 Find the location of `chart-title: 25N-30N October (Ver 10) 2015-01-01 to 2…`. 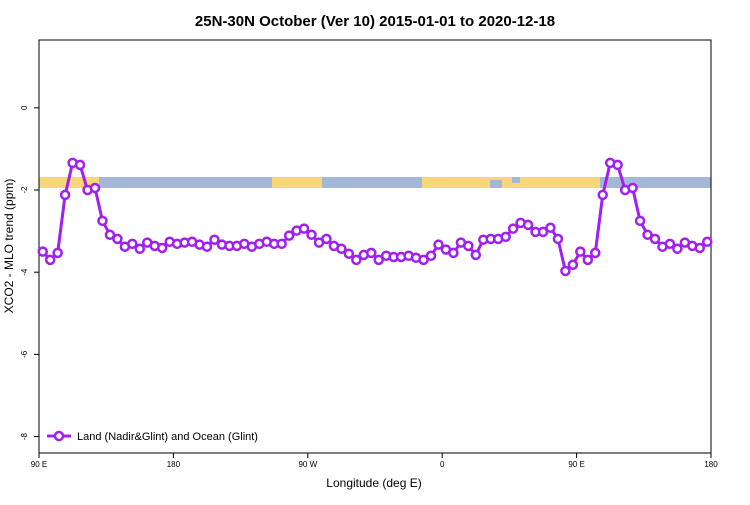

chart-title: 25N-30N October (Ver 10) 2015-01-01 to 2… is located at coordinates (375, 21).